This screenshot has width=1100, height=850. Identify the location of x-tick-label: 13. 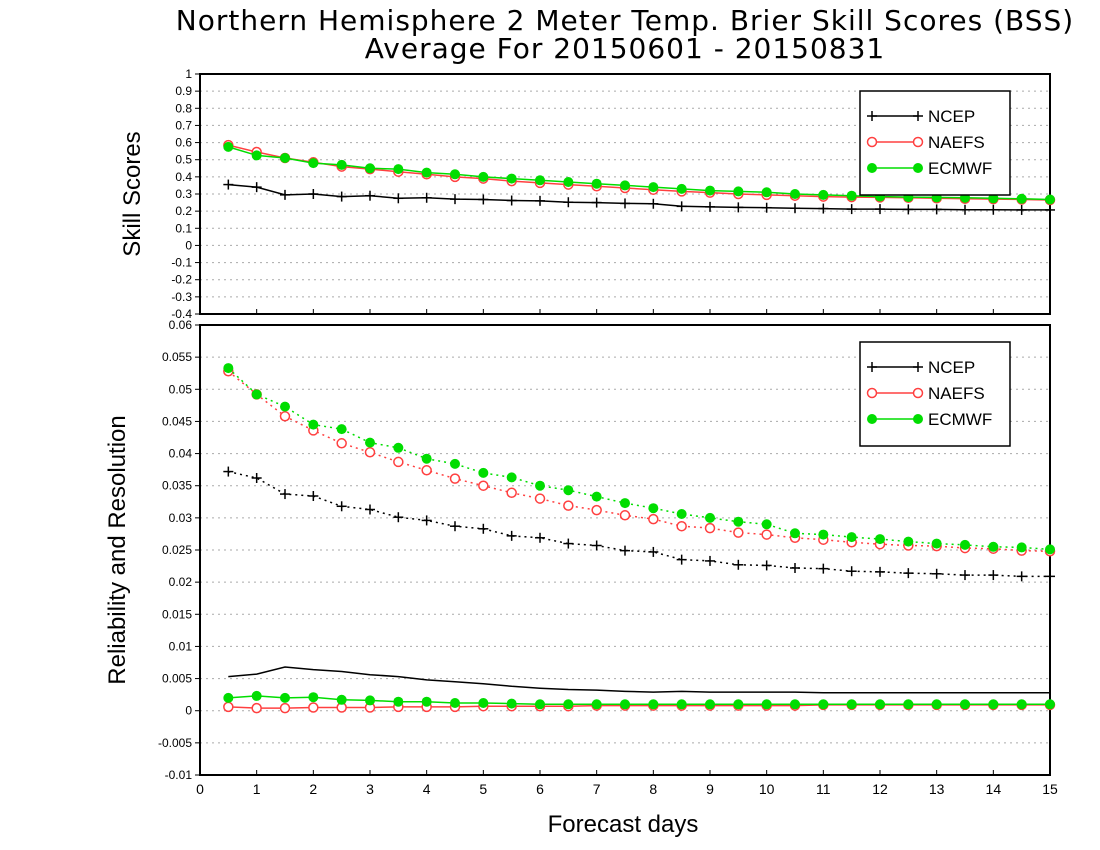
(937, 789).